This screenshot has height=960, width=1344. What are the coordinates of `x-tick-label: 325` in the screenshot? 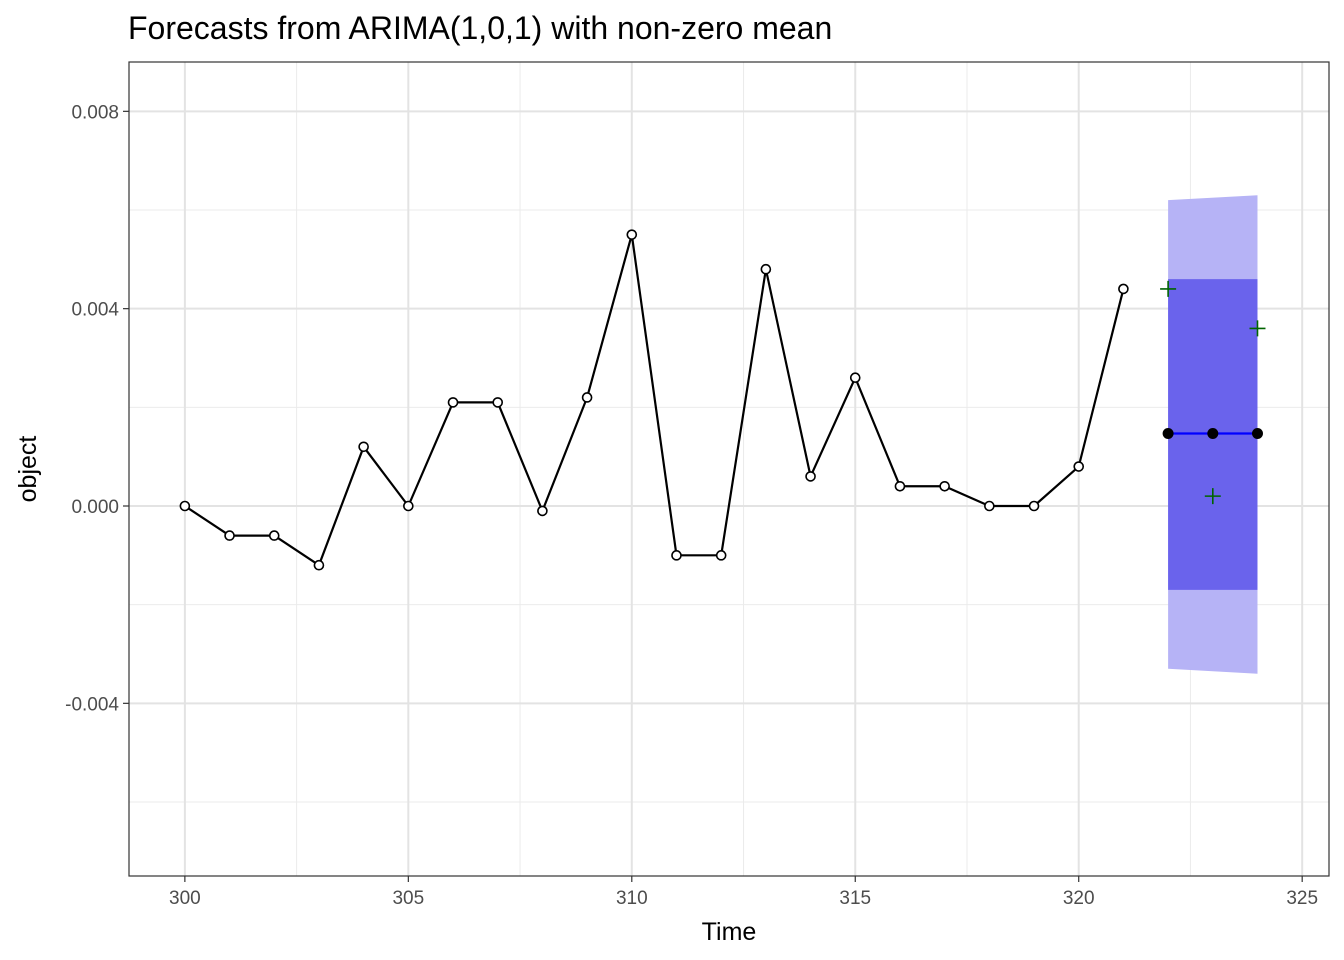 It's located at (1302, 898).